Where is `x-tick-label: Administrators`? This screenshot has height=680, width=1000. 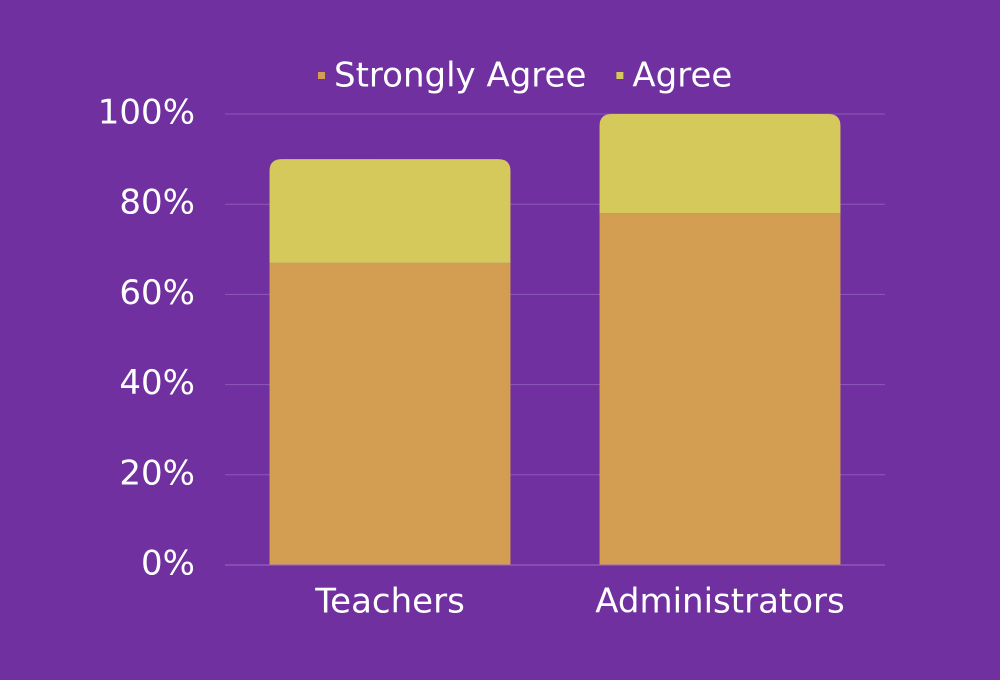
x-tick-label: Administrators is located at coordinates (720, 602).